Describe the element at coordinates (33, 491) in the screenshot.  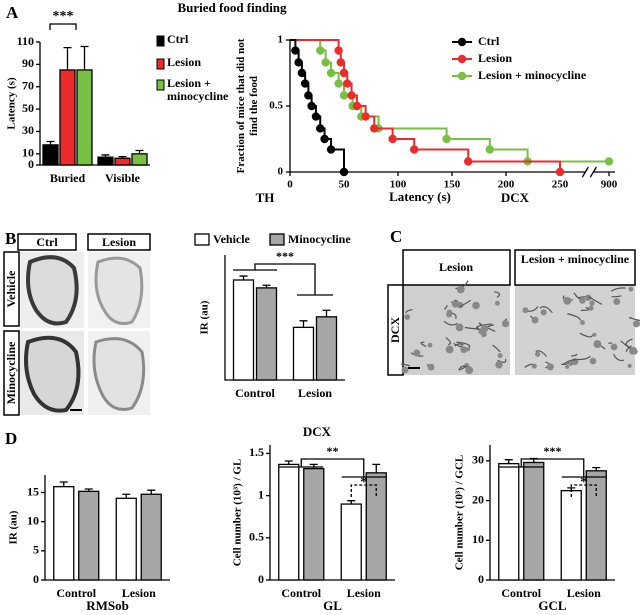
I see `y-tick-label: 15` at that location.